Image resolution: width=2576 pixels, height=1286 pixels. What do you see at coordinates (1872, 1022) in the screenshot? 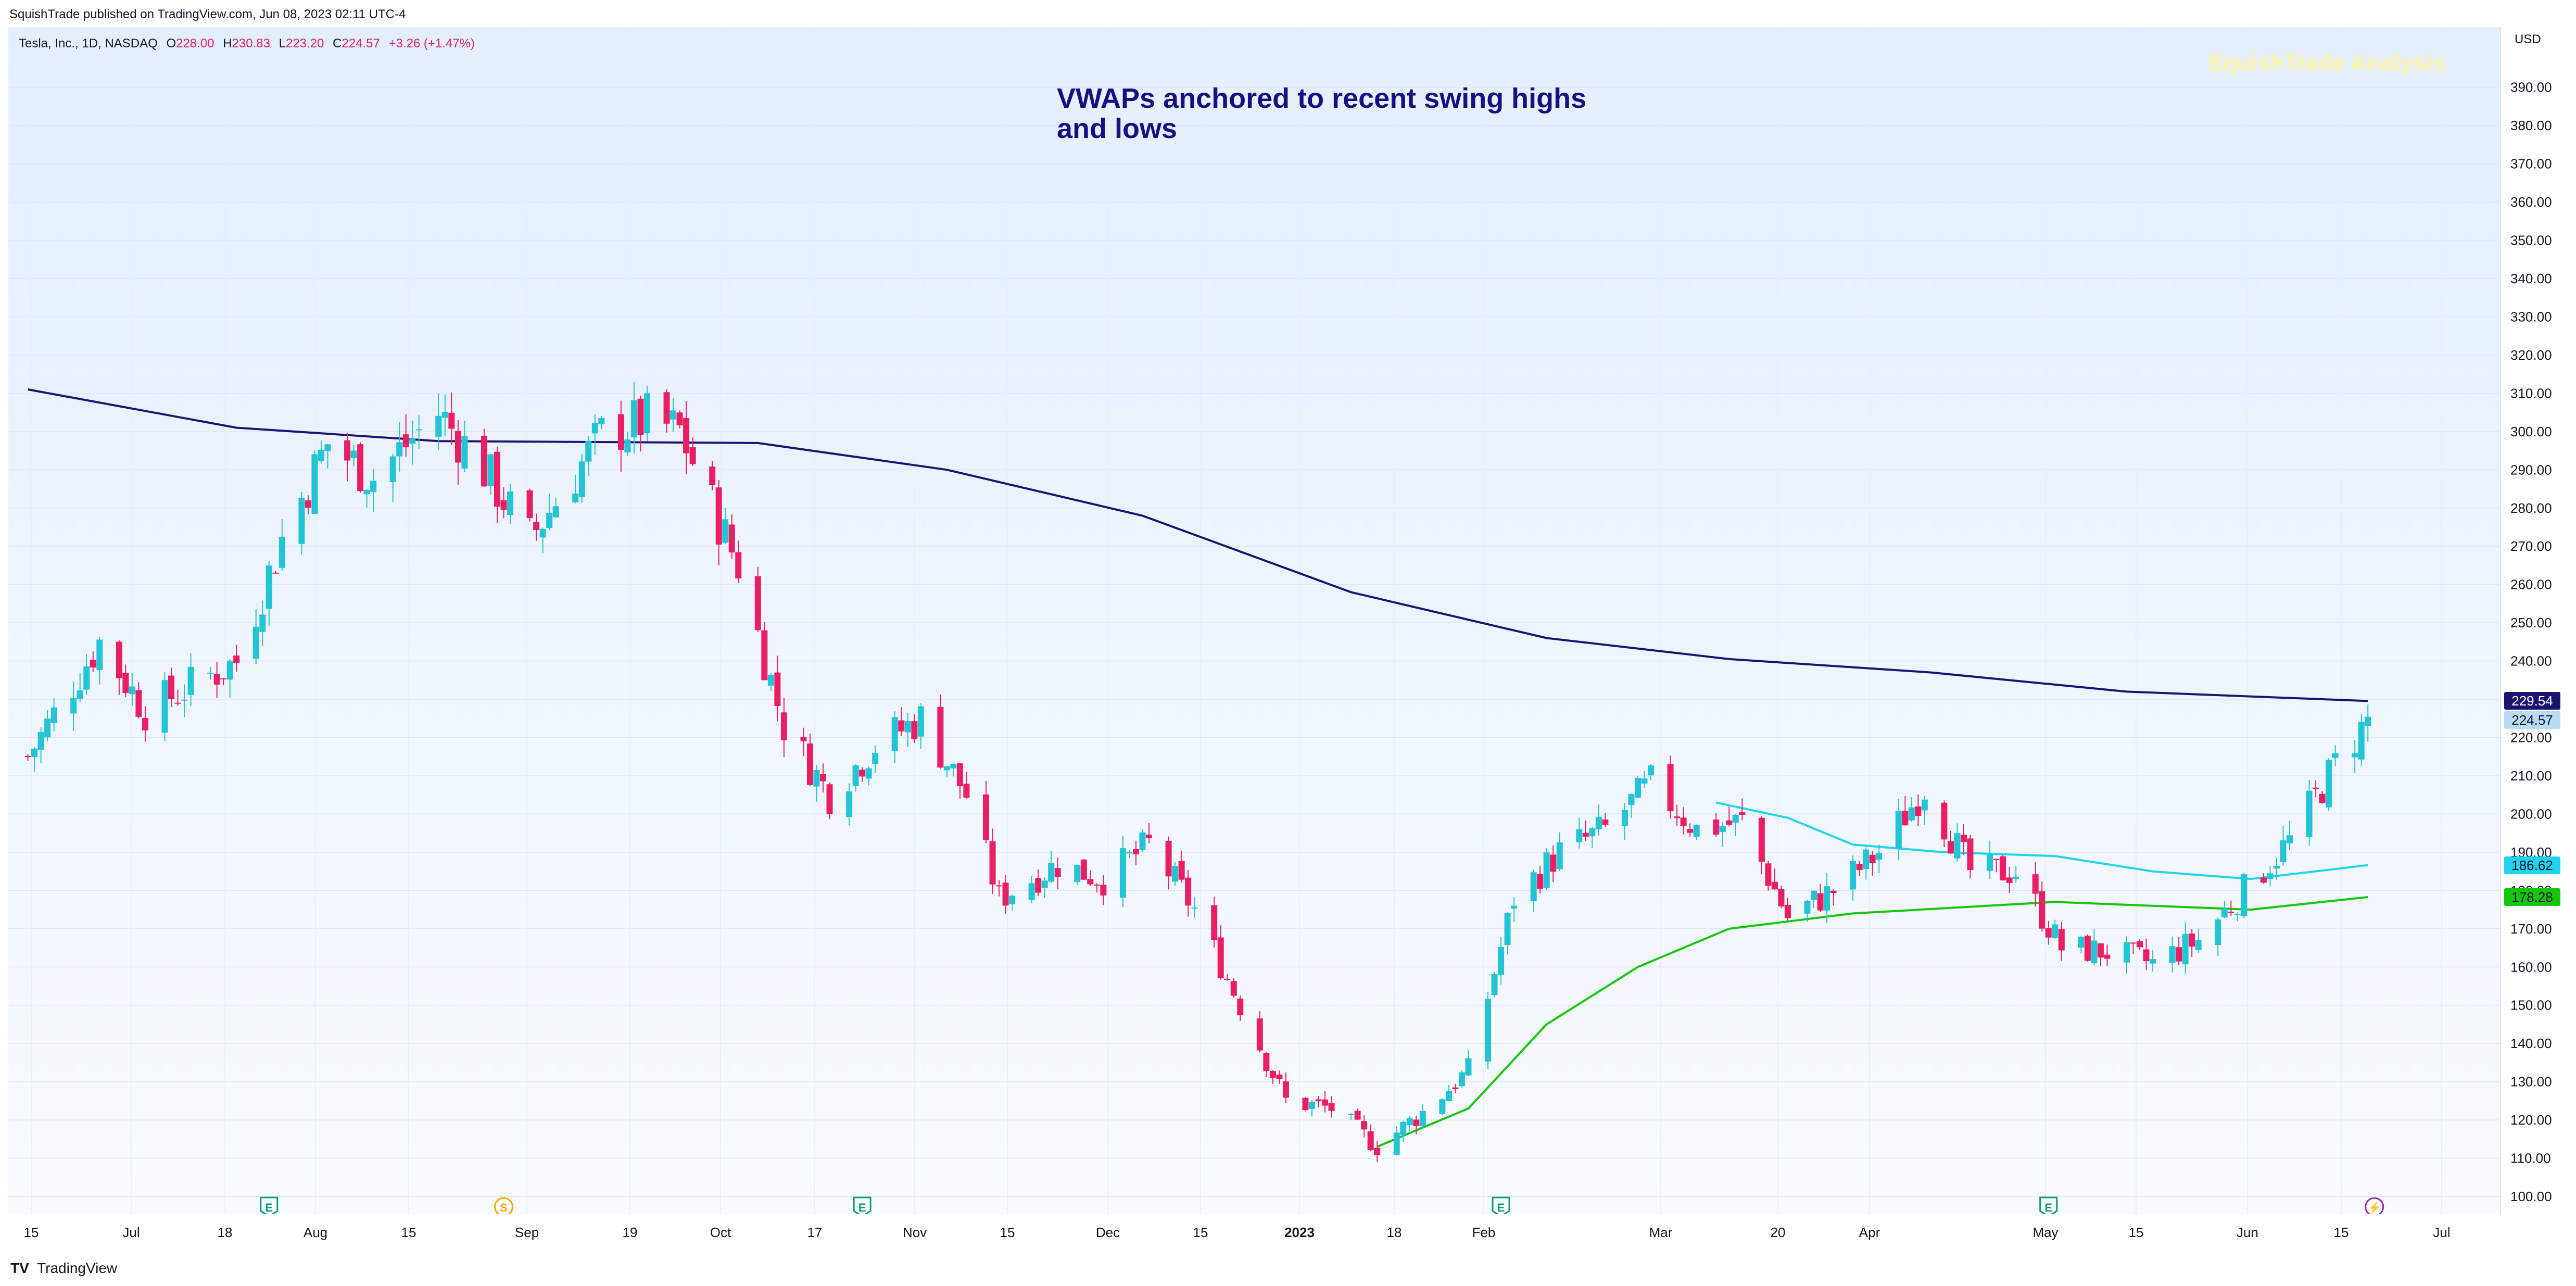
I see `vwap-low-line` at bounding box center [1872, 1022].